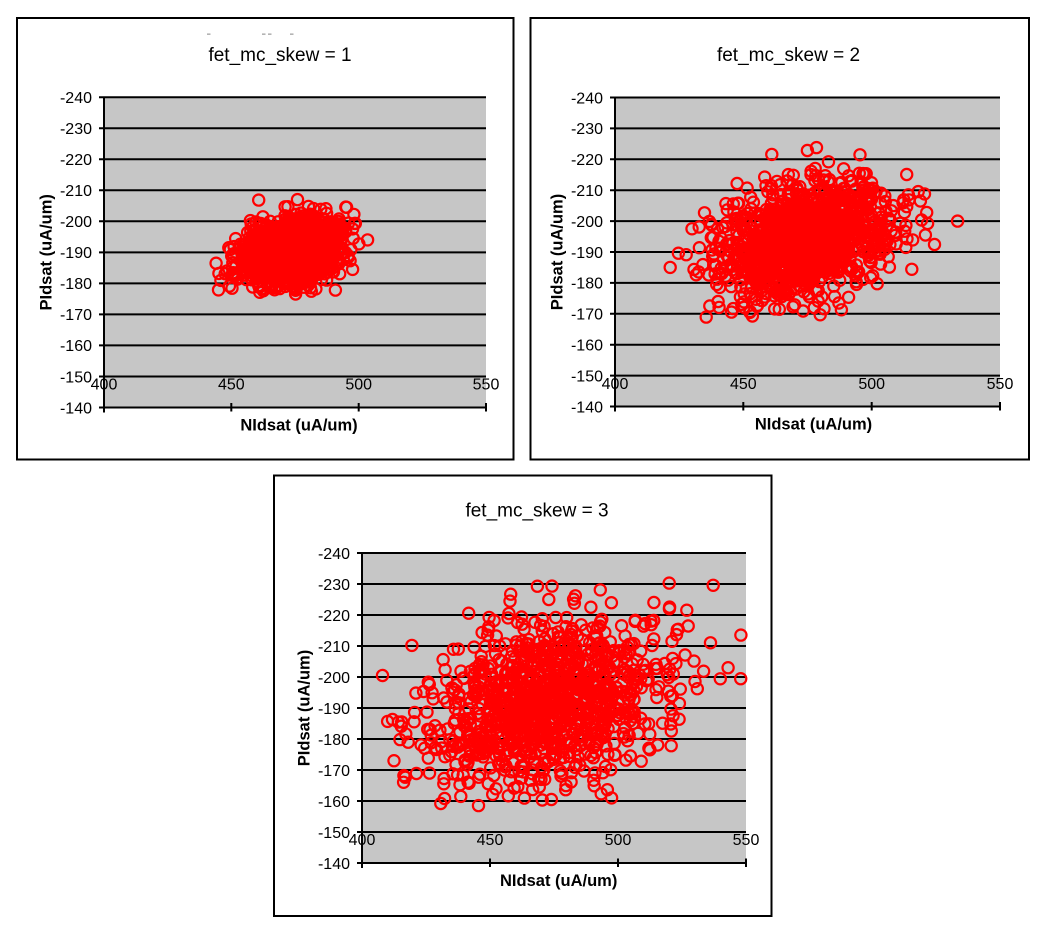 The width and height of the screenshot is (1056, 937). I want to click on svg-text: fet_mc_skew = 2, so click(788, 55).